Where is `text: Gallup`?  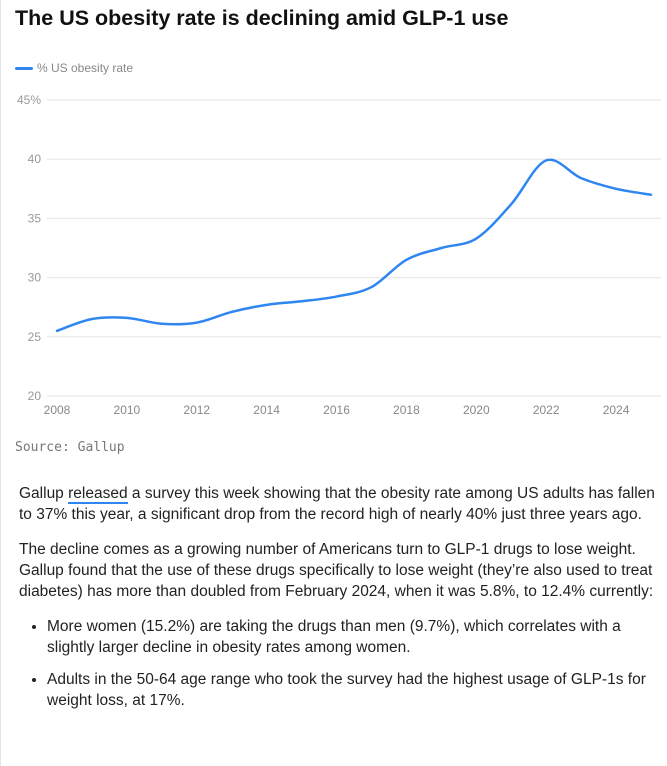 text: Gallup is located at coordinates (44, 493).